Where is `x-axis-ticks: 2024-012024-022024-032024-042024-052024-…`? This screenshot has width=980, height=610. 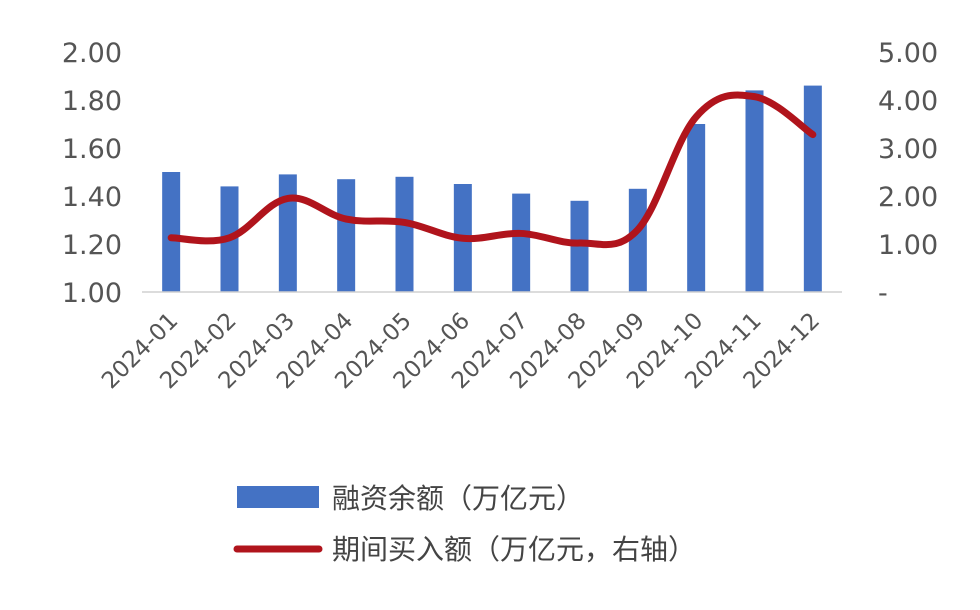 x-axis-ticks: 2024-012024-022024-032024-042024-052024-… is located at coordinates (461, 351).